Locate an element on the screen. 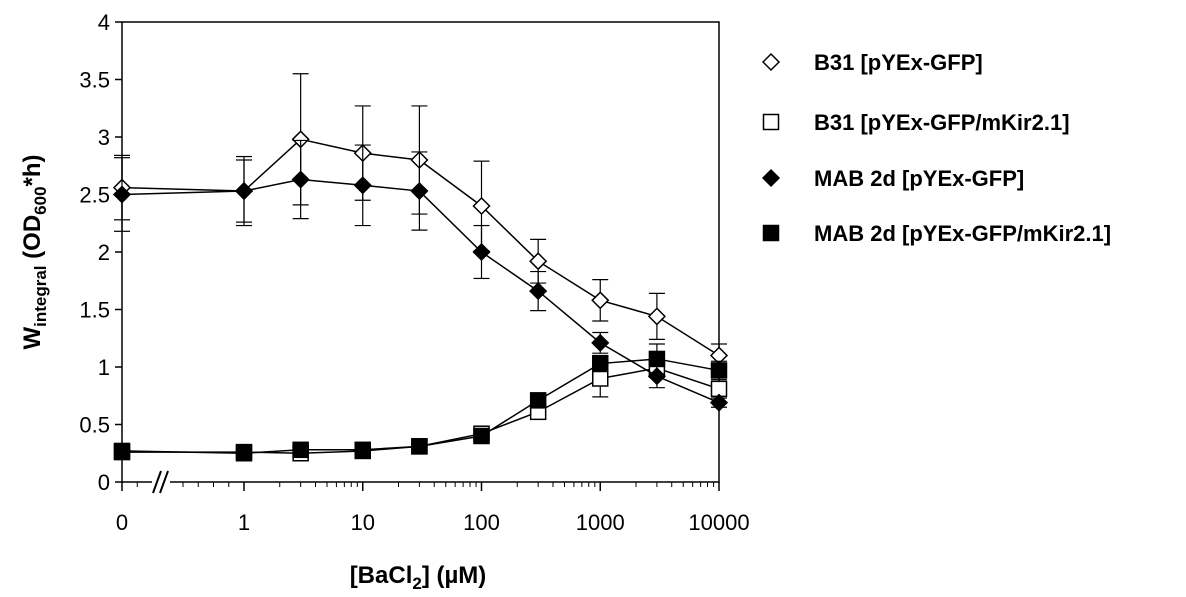 The image size is (1186, 597). y-axis-title-sub: integral is located at coordinates (40, 295).